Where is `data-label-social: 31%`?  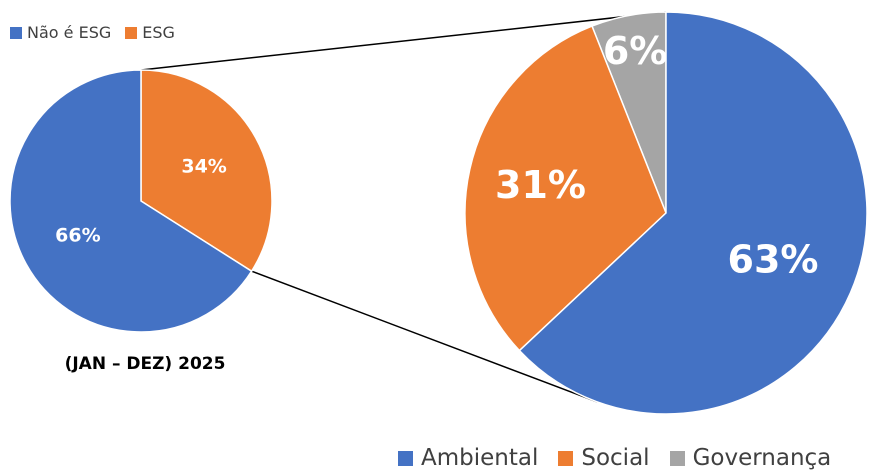 data-label-social: 31% is located at coordinates (540, 185).